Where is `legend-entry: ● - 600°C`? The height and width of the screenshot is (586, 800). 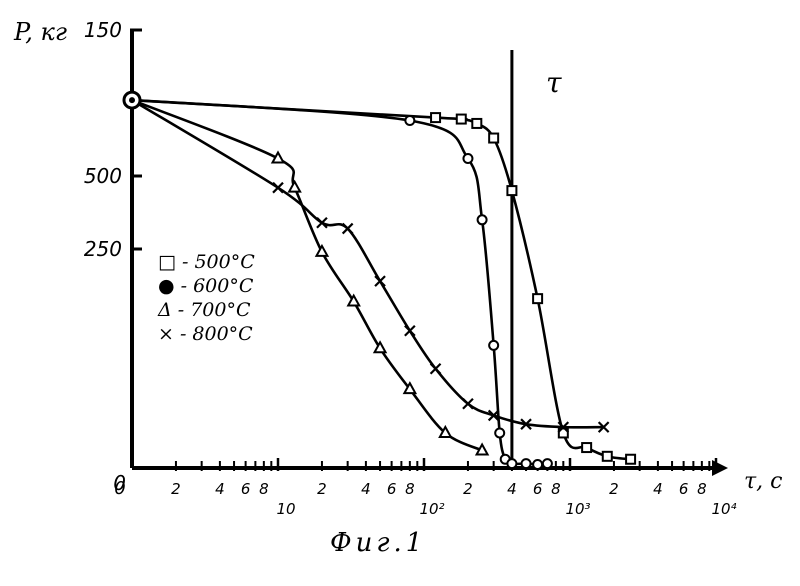 legend-entry: ● - 600°C is located at coordinates (206, 286).